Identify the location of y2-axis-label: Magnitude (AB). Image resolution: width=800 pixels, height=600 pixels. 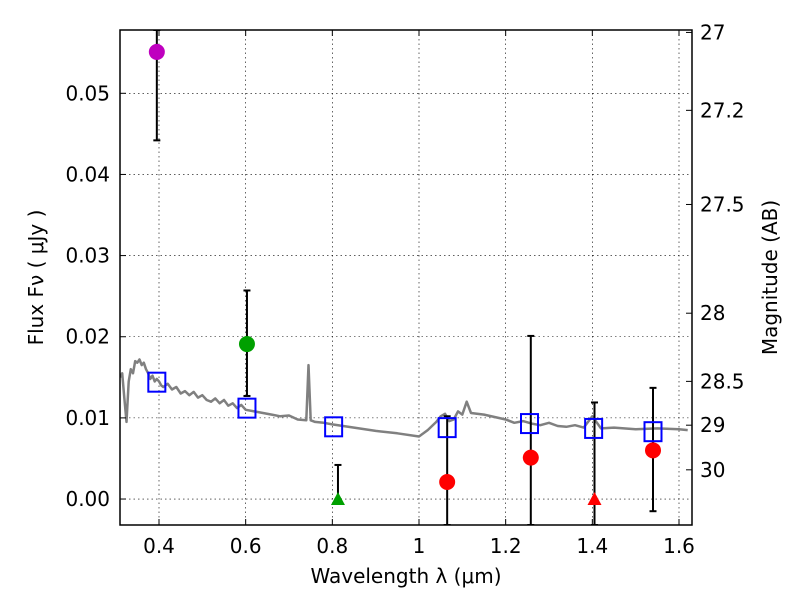
(770, 277).